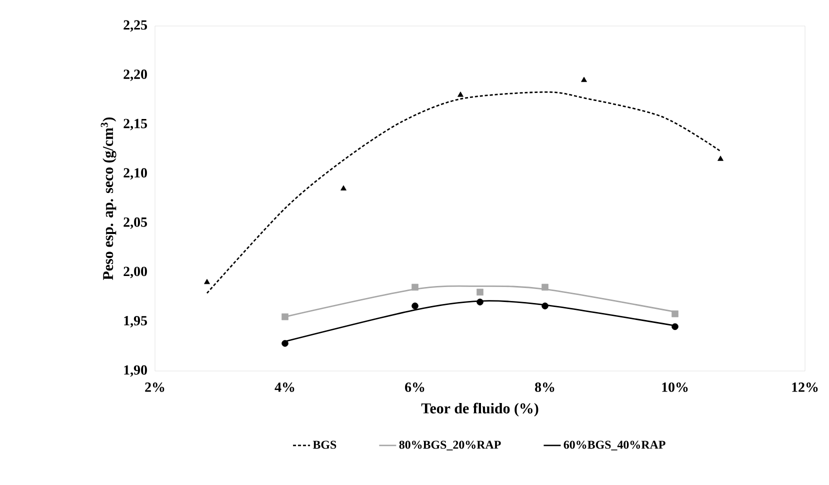  I want to click on legend-label: 80%BGS_20%RAP, so click(450, 445).